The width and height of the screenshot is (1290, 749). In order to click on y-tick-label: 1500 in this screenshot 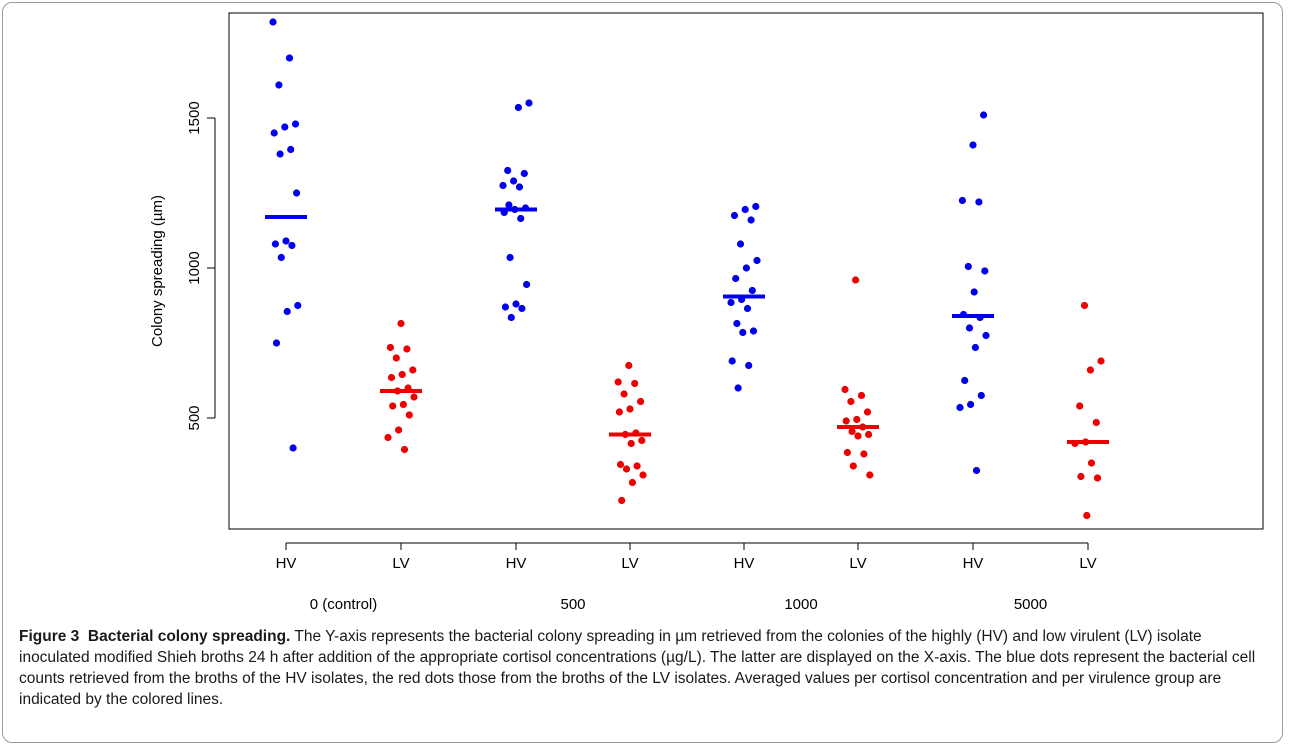, I will do `click(194, 117)`.